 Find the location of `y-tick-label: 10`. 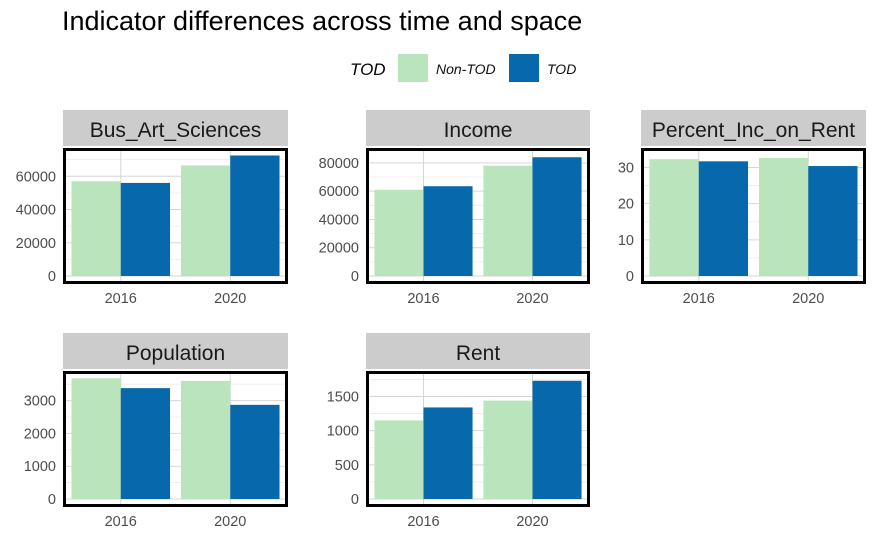

y-tick-label: 10 is located at coordinates (626, 241).